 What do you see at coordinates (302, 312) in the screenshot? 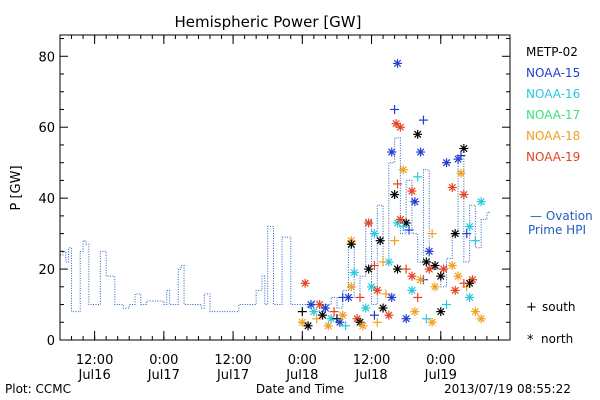
I see `point-metp-02-south` at bounding box center [302, 312].